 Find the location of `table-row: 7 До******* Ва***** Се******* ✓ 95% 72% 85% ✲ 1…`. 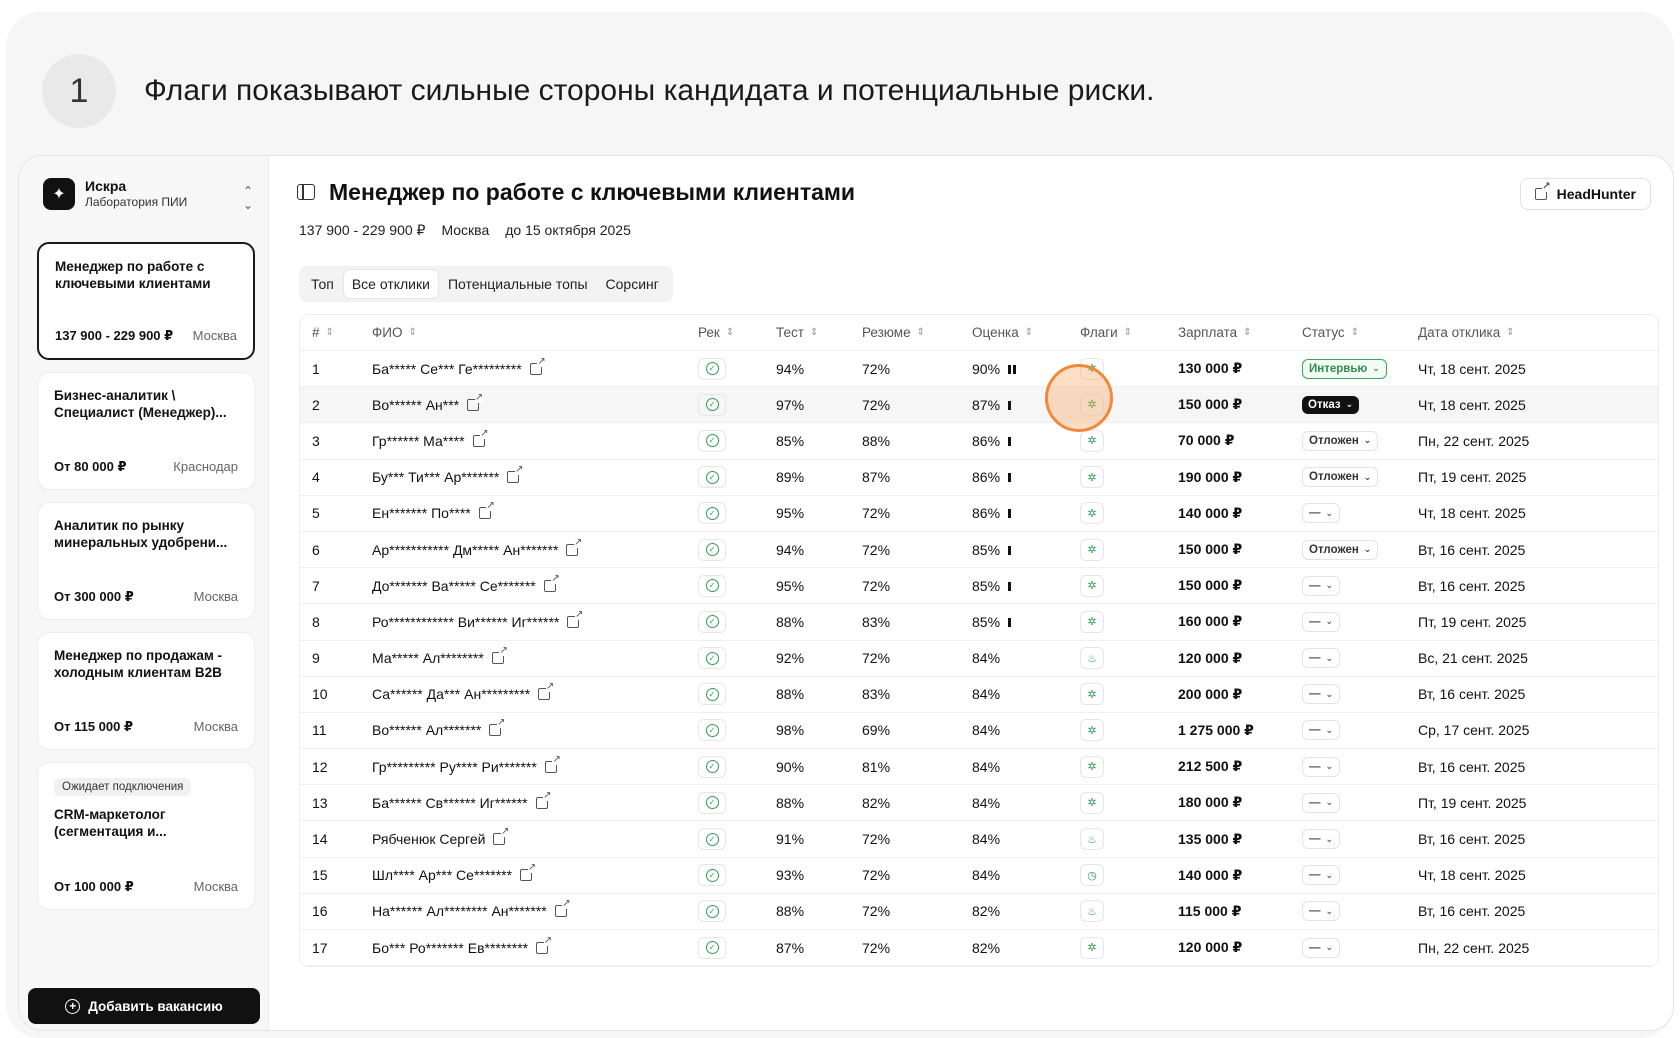

table-row: 7 До******* Ва***** Се******* ✓ 95% 72% 85% ✲ 1… is located at coordinates (979, 586).